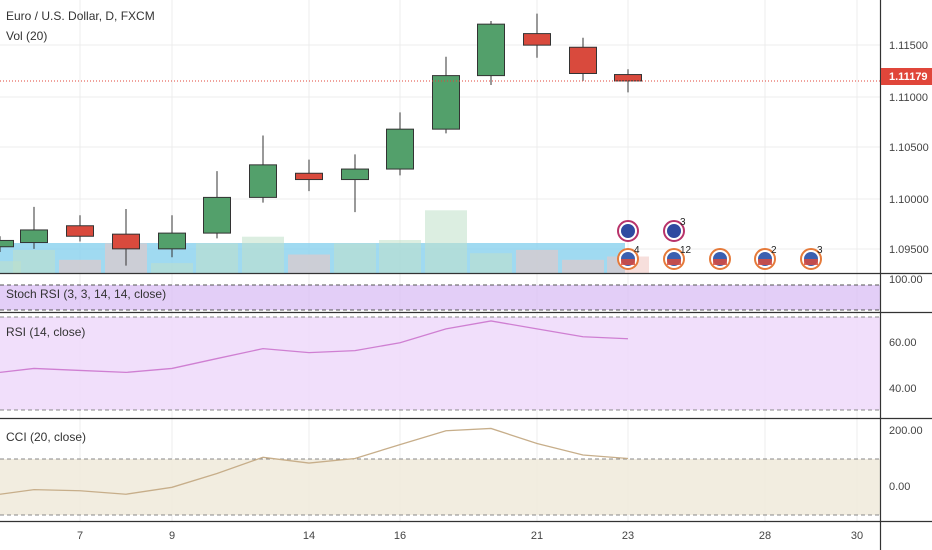 This screenshot has width=932, height=550. Describe the element at coordinates (45, 332) in the screenshot. I see `rsi-label: RSI (14, close)` at that location.